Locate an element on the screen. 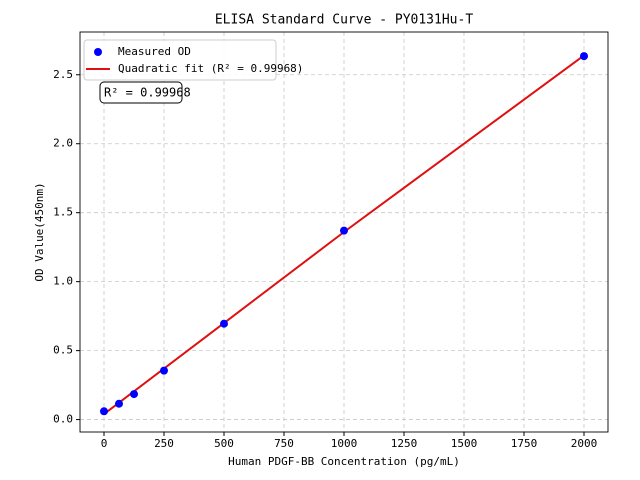 The height and width of the screenshot is (480, 640). y-tick-label: 1.0 is located at coordinates (63, 281).